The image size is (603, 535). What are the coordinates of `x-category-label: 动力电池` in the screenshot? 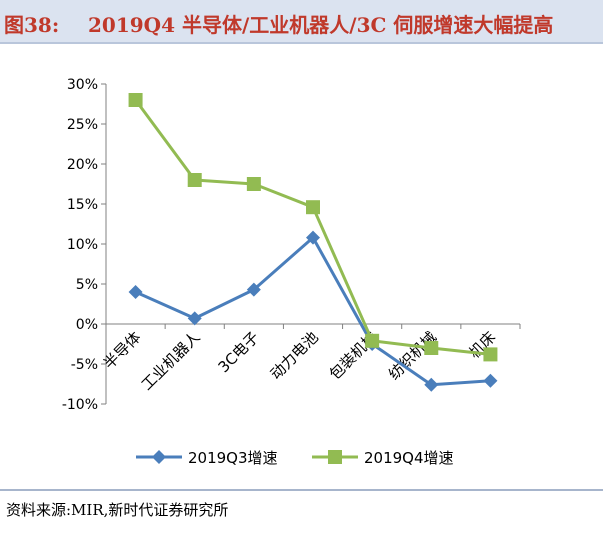 It's located at (294, 355).